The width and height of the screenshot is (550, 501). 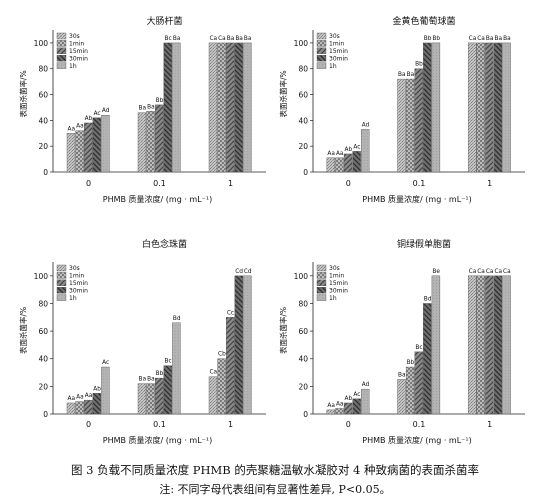 What do you see at coordinates (43, 95) in the screenshot?
I see `y-tick-label: 60` at bounding box center [43, 95].